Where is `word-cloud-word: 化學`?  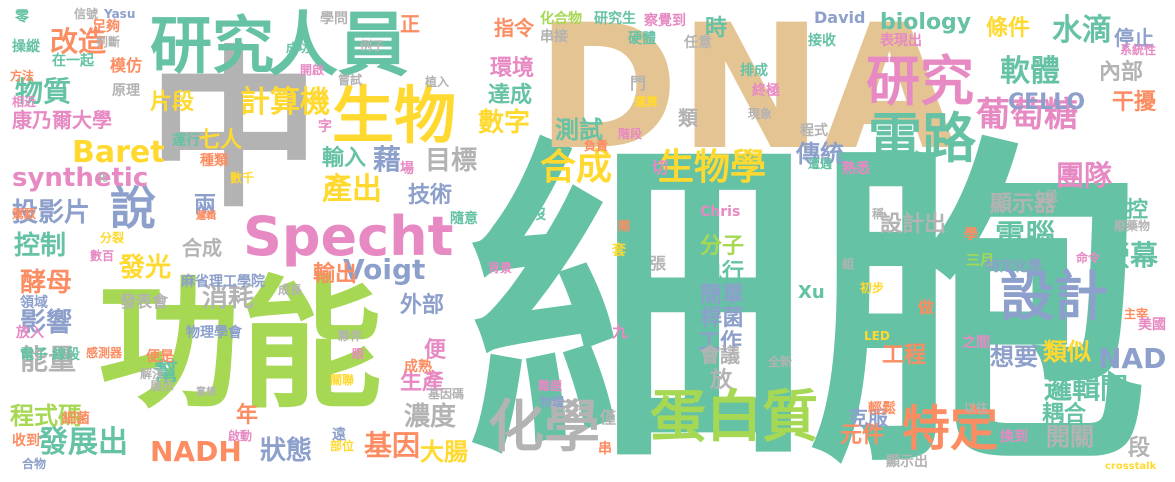 word-cloud-word: 化學 is located at coordinates (544, 427).